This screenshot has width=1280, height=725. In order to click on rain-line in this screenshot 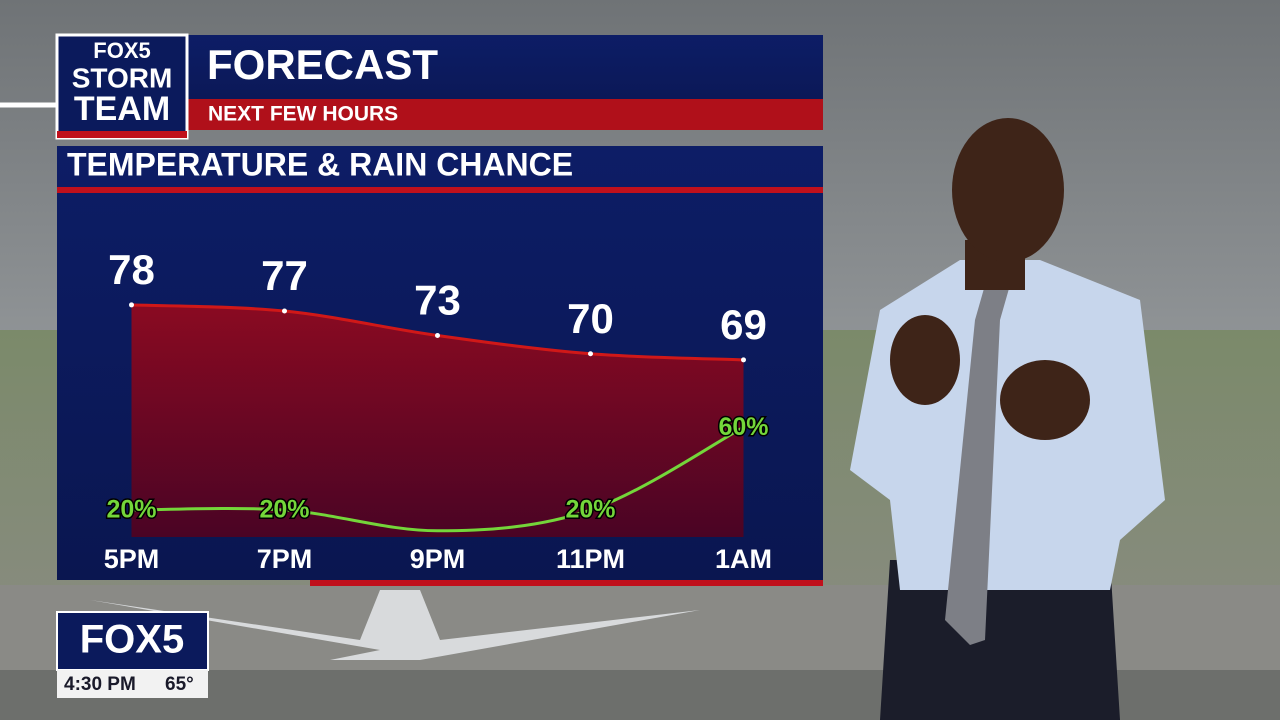, I will do `click(438, 479)`.